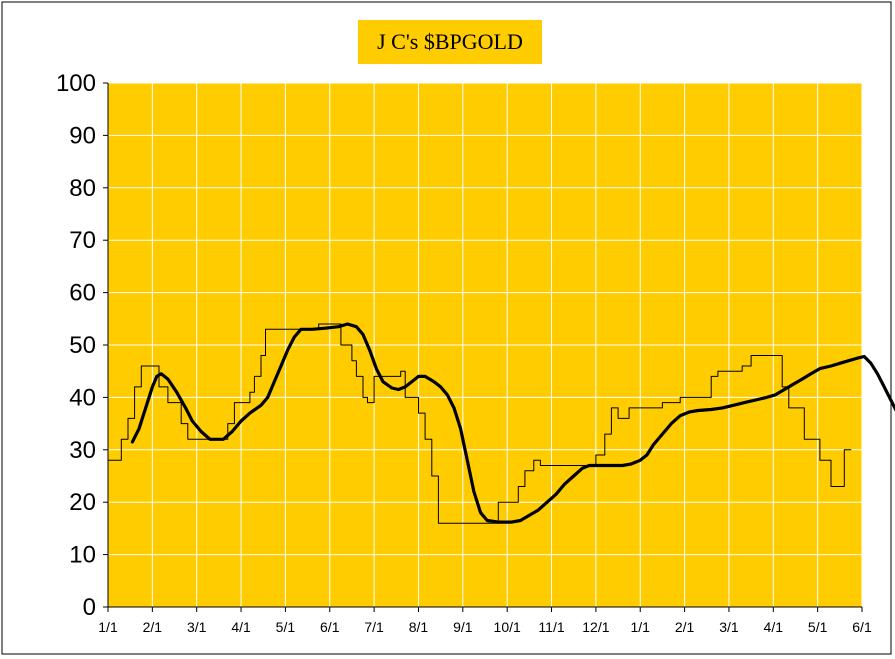 The image size is (895, 659). I want to click on y-tick-label: 30, so click(82, 450).